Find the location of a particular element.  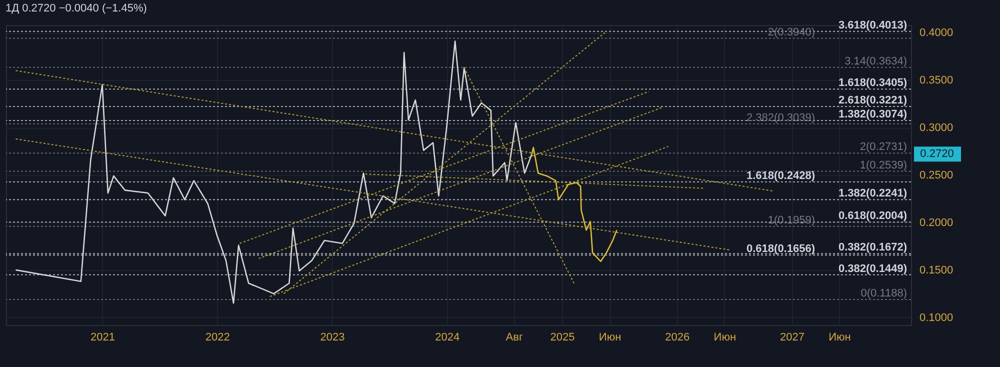

x-tick-label: 2022 is located at coordinates (217, 338).